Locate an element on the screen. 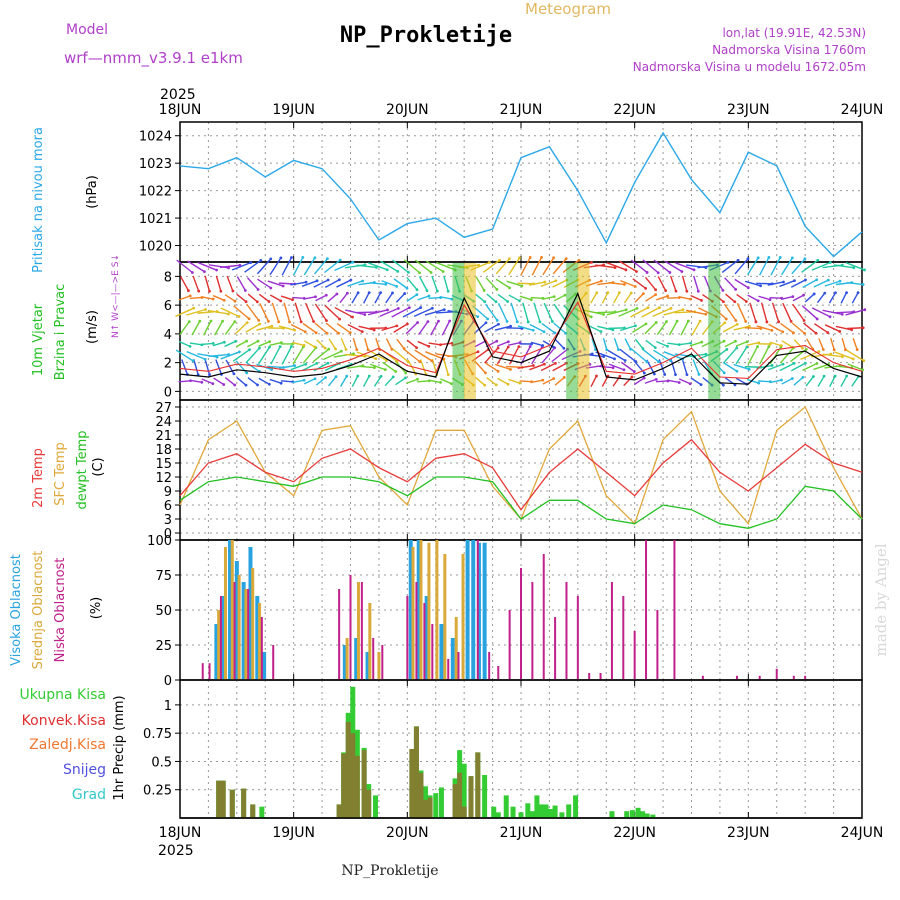  y-tick-label: 21 is located at coordinates (163, 436).